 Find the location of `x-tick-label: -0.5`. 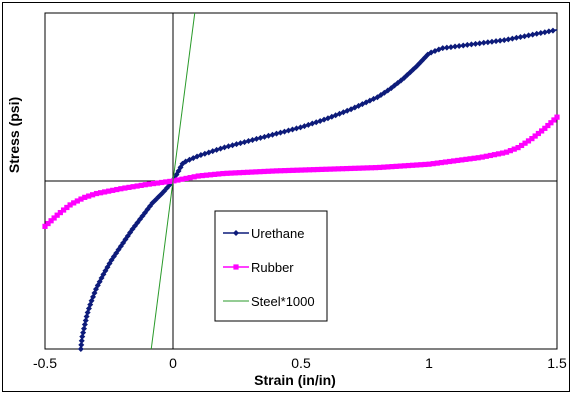

x-tick-label: -0.5 is located at coordinates (45, 363).